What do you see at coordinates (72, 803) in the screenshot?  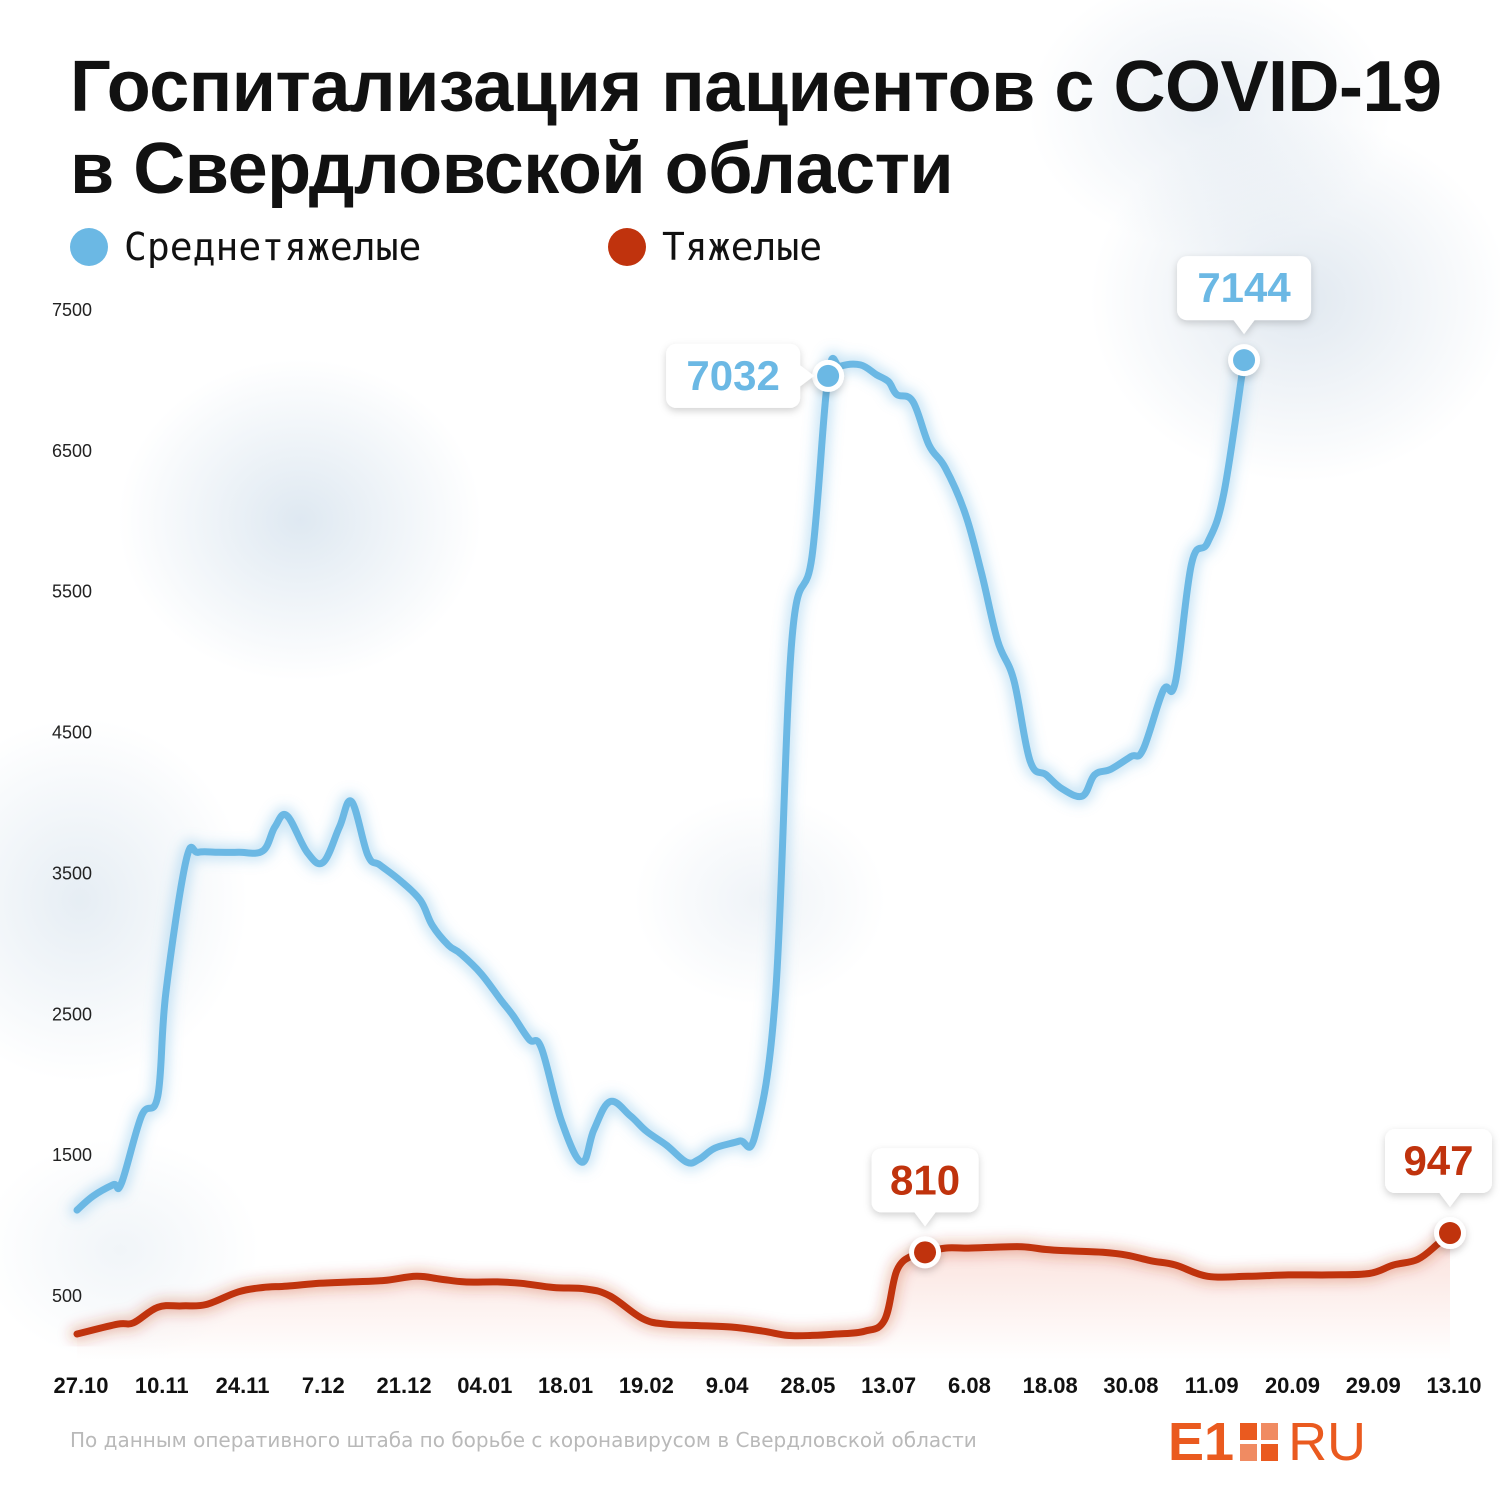 I see `y-axis: 500 1500 2500 3500 4500 5500 6500 7500` at bounding box center [72, 803].